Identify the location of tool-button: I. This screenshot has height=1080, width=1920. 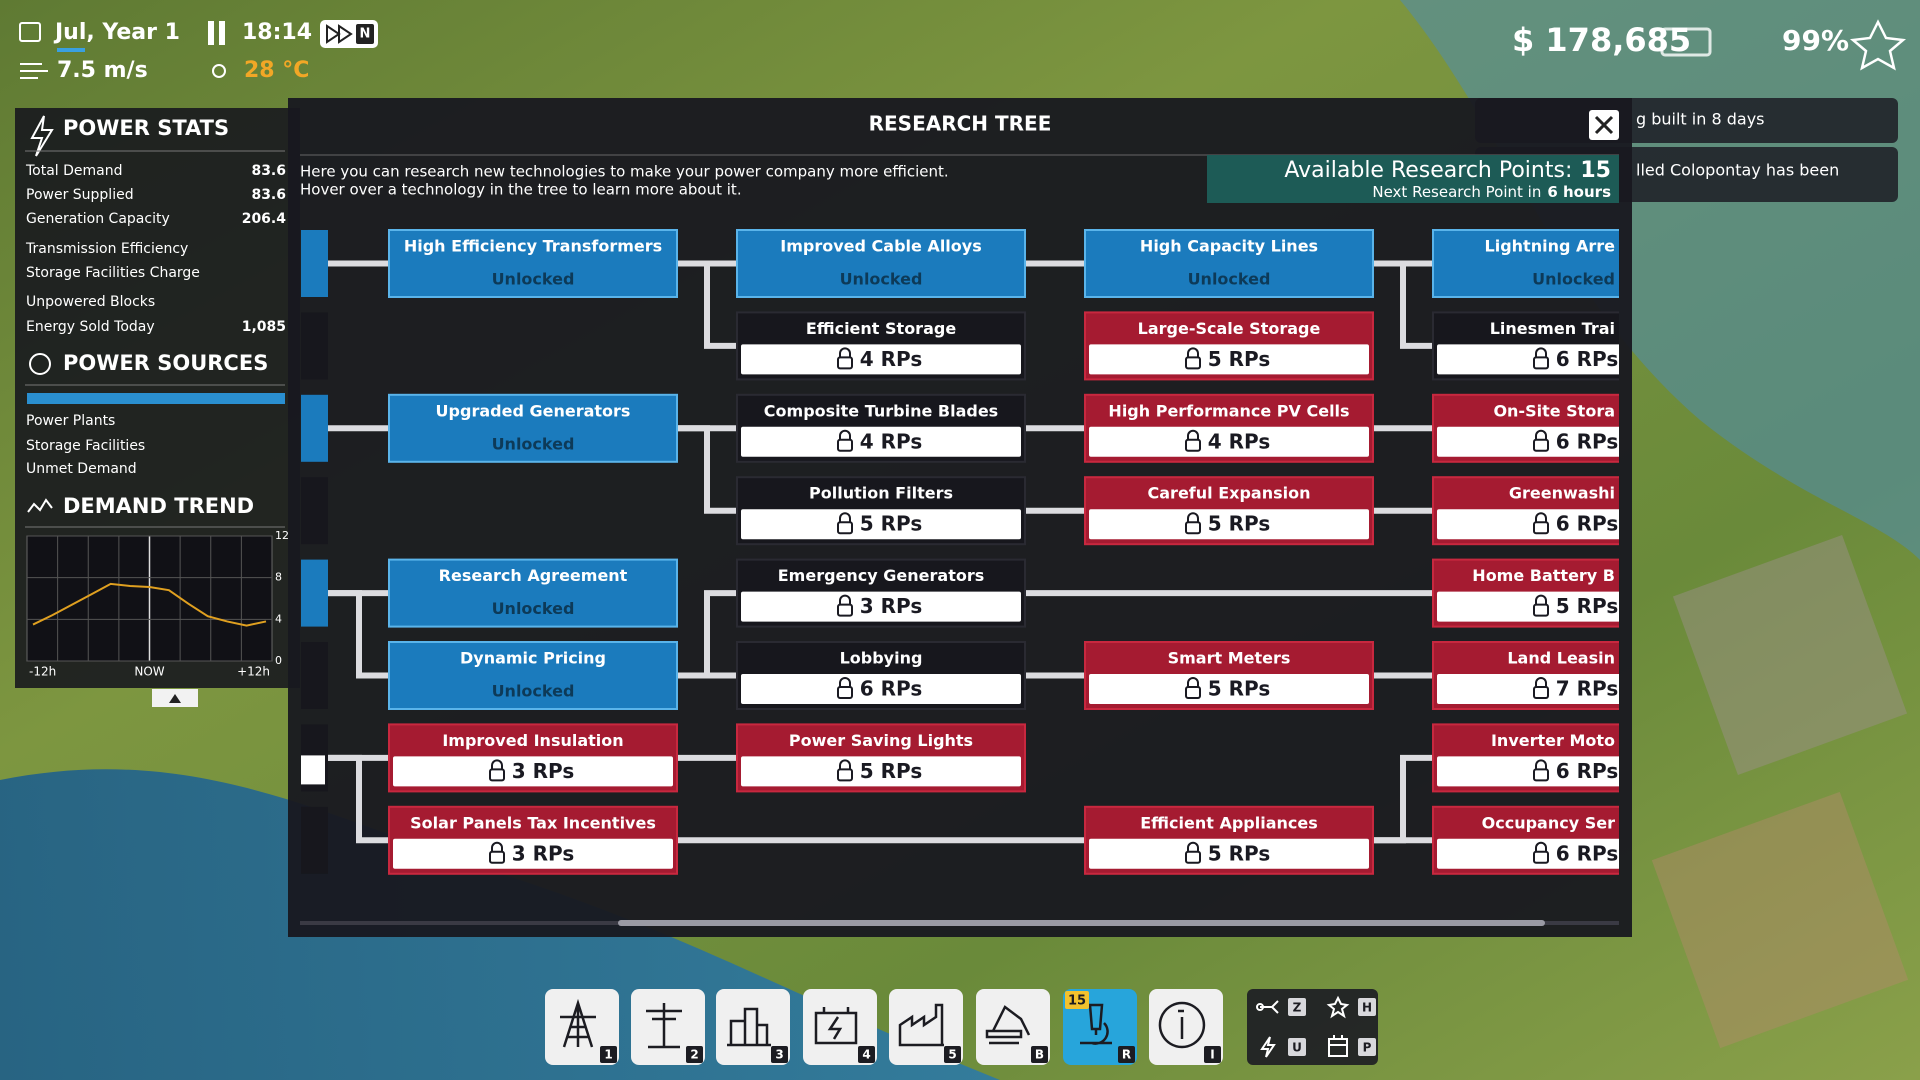
(1186, 1027).